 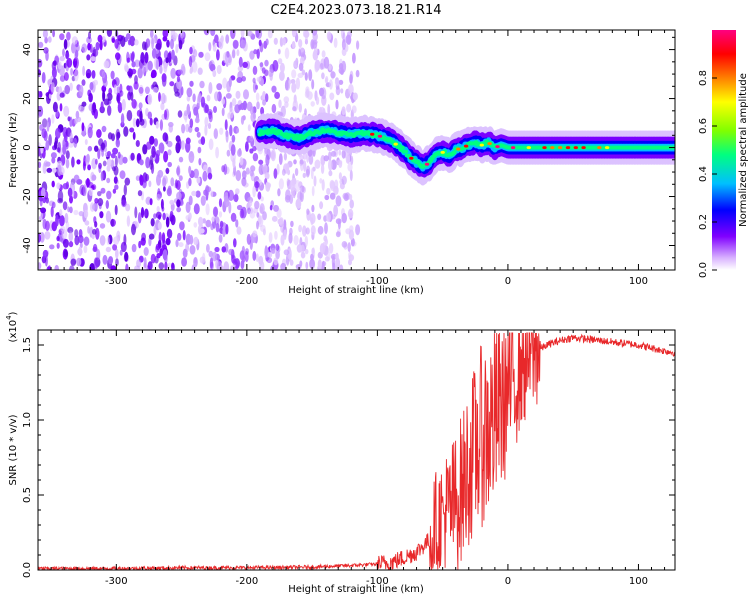 What do you see at coordinates (13, 449) in the screenshot?
I see `snr-ylabel: SNR (10 * v/v)` at bounding box center [13, 449].